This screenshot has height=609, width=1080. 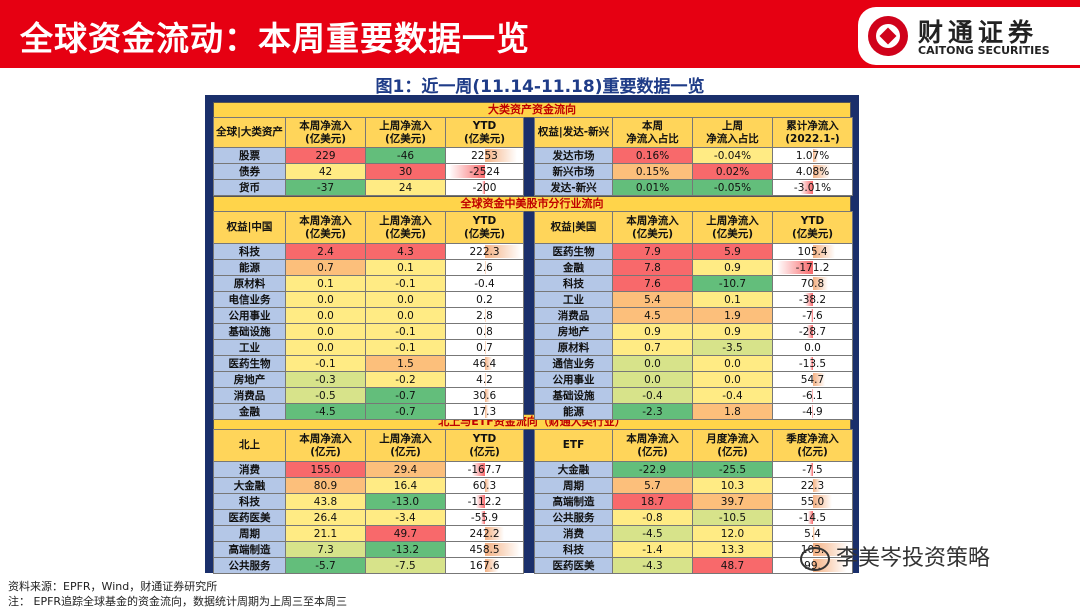 I want to click on value-cell: 42, so click(x=326, y=172).